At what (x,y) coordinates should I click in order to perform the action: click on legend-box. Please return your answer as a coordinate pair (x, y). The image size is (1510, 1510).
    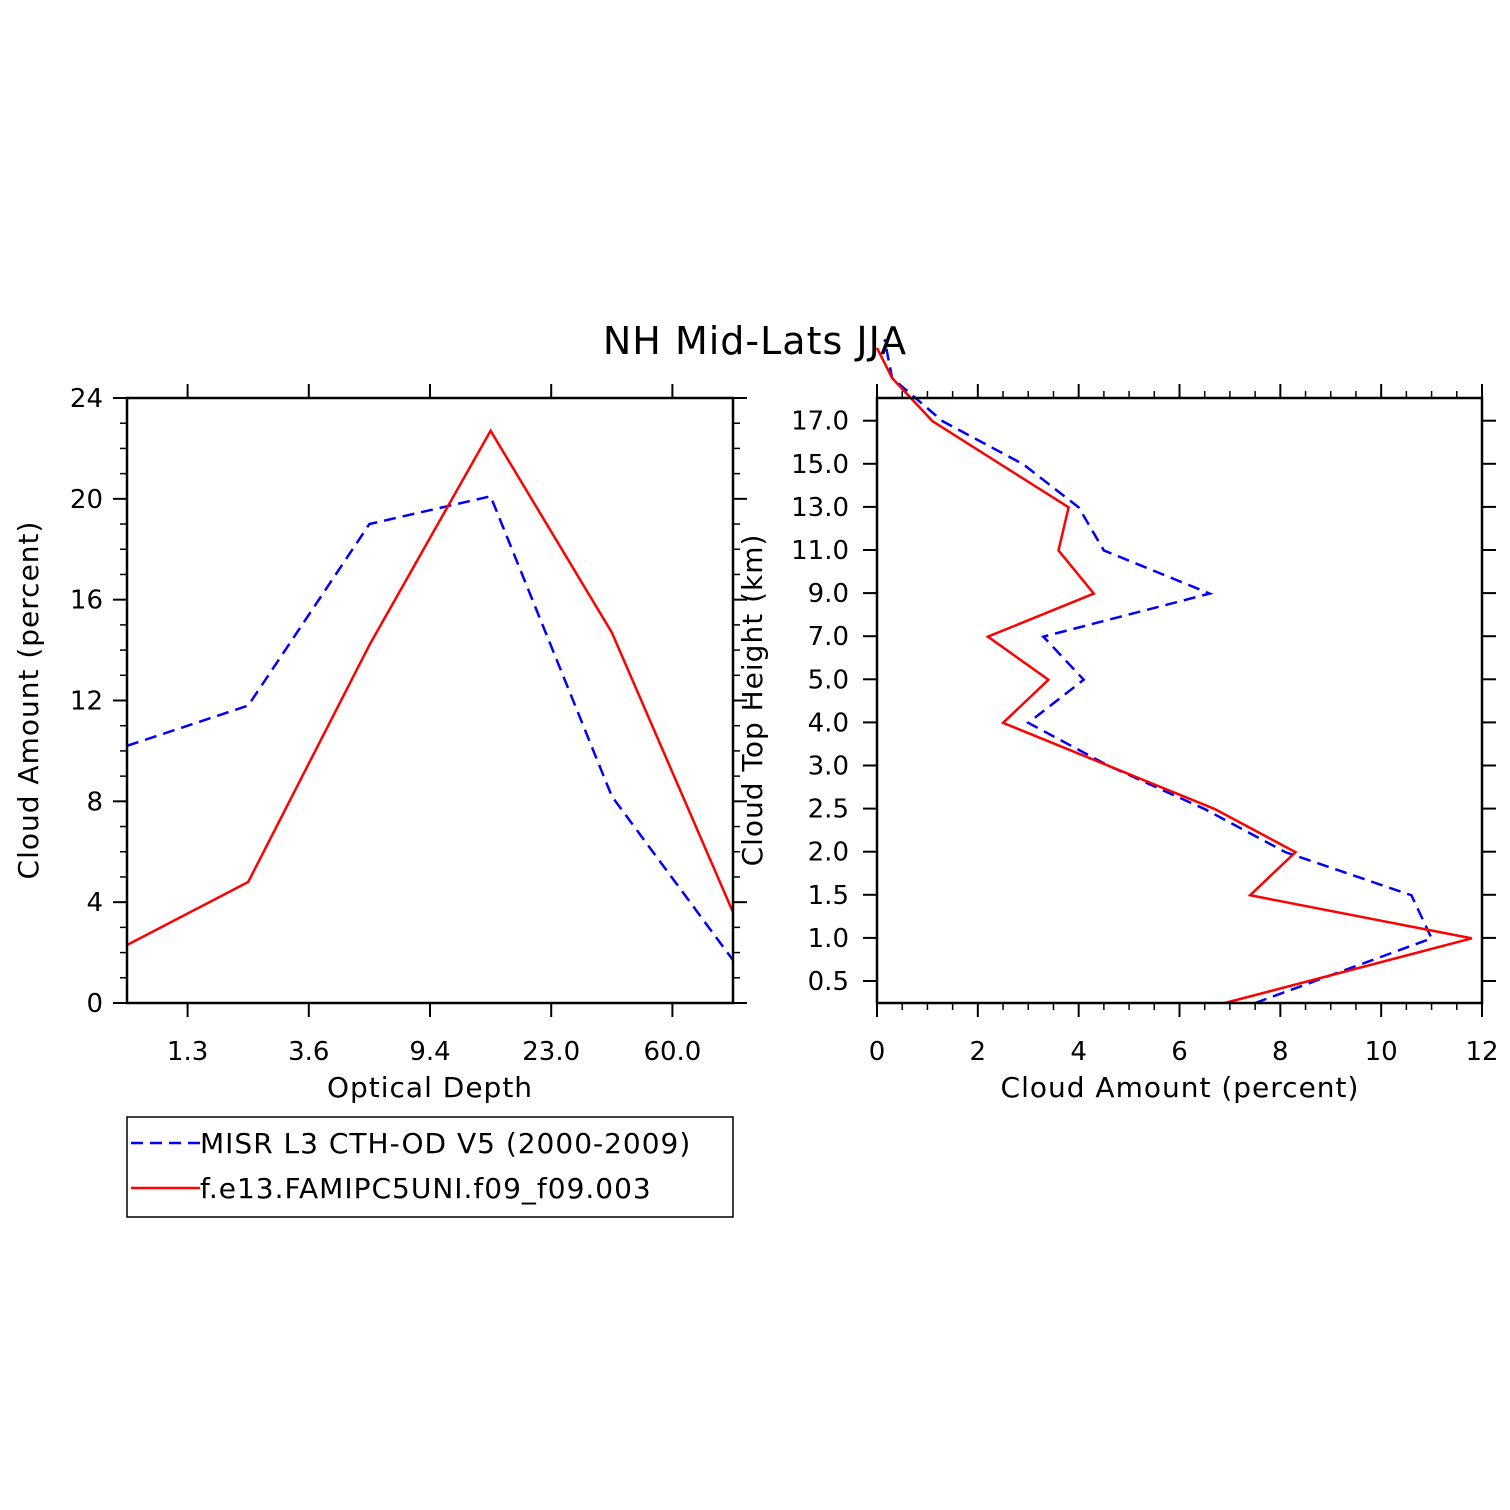
    Looking at the image, I should click on (430, 1167).